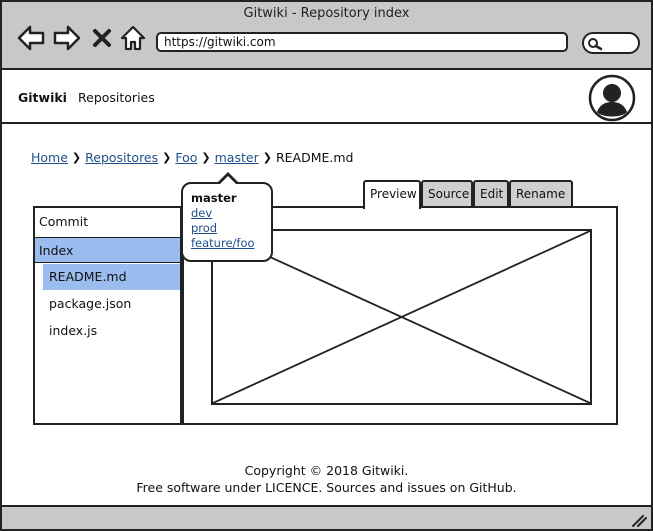  What do you see at coordinates (202, 213) in the screenshot?
I see `branch-option-dev: dev` at bounding box center [202, 213].